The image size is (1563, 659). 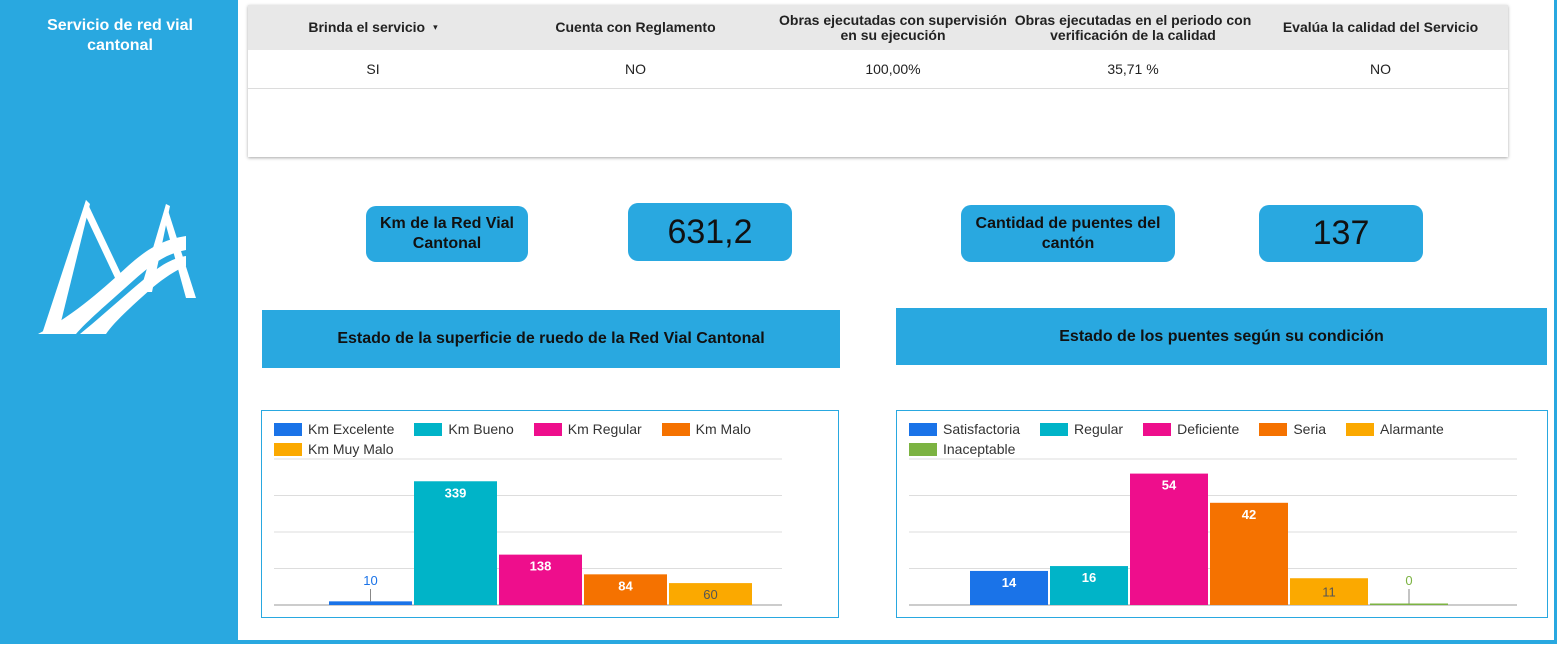 I want to click on legend-row: Km Excelente Km Bueno Km Regular Km Malo, so click(x=522, y=429).